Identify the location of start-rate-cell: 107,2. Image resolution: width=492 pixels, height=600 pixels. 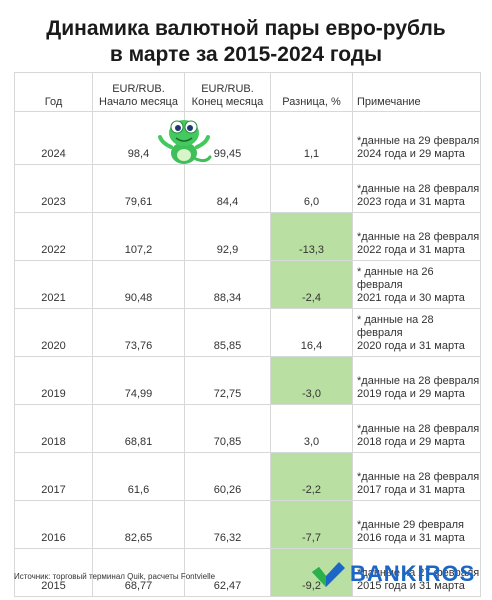
(138, 236).